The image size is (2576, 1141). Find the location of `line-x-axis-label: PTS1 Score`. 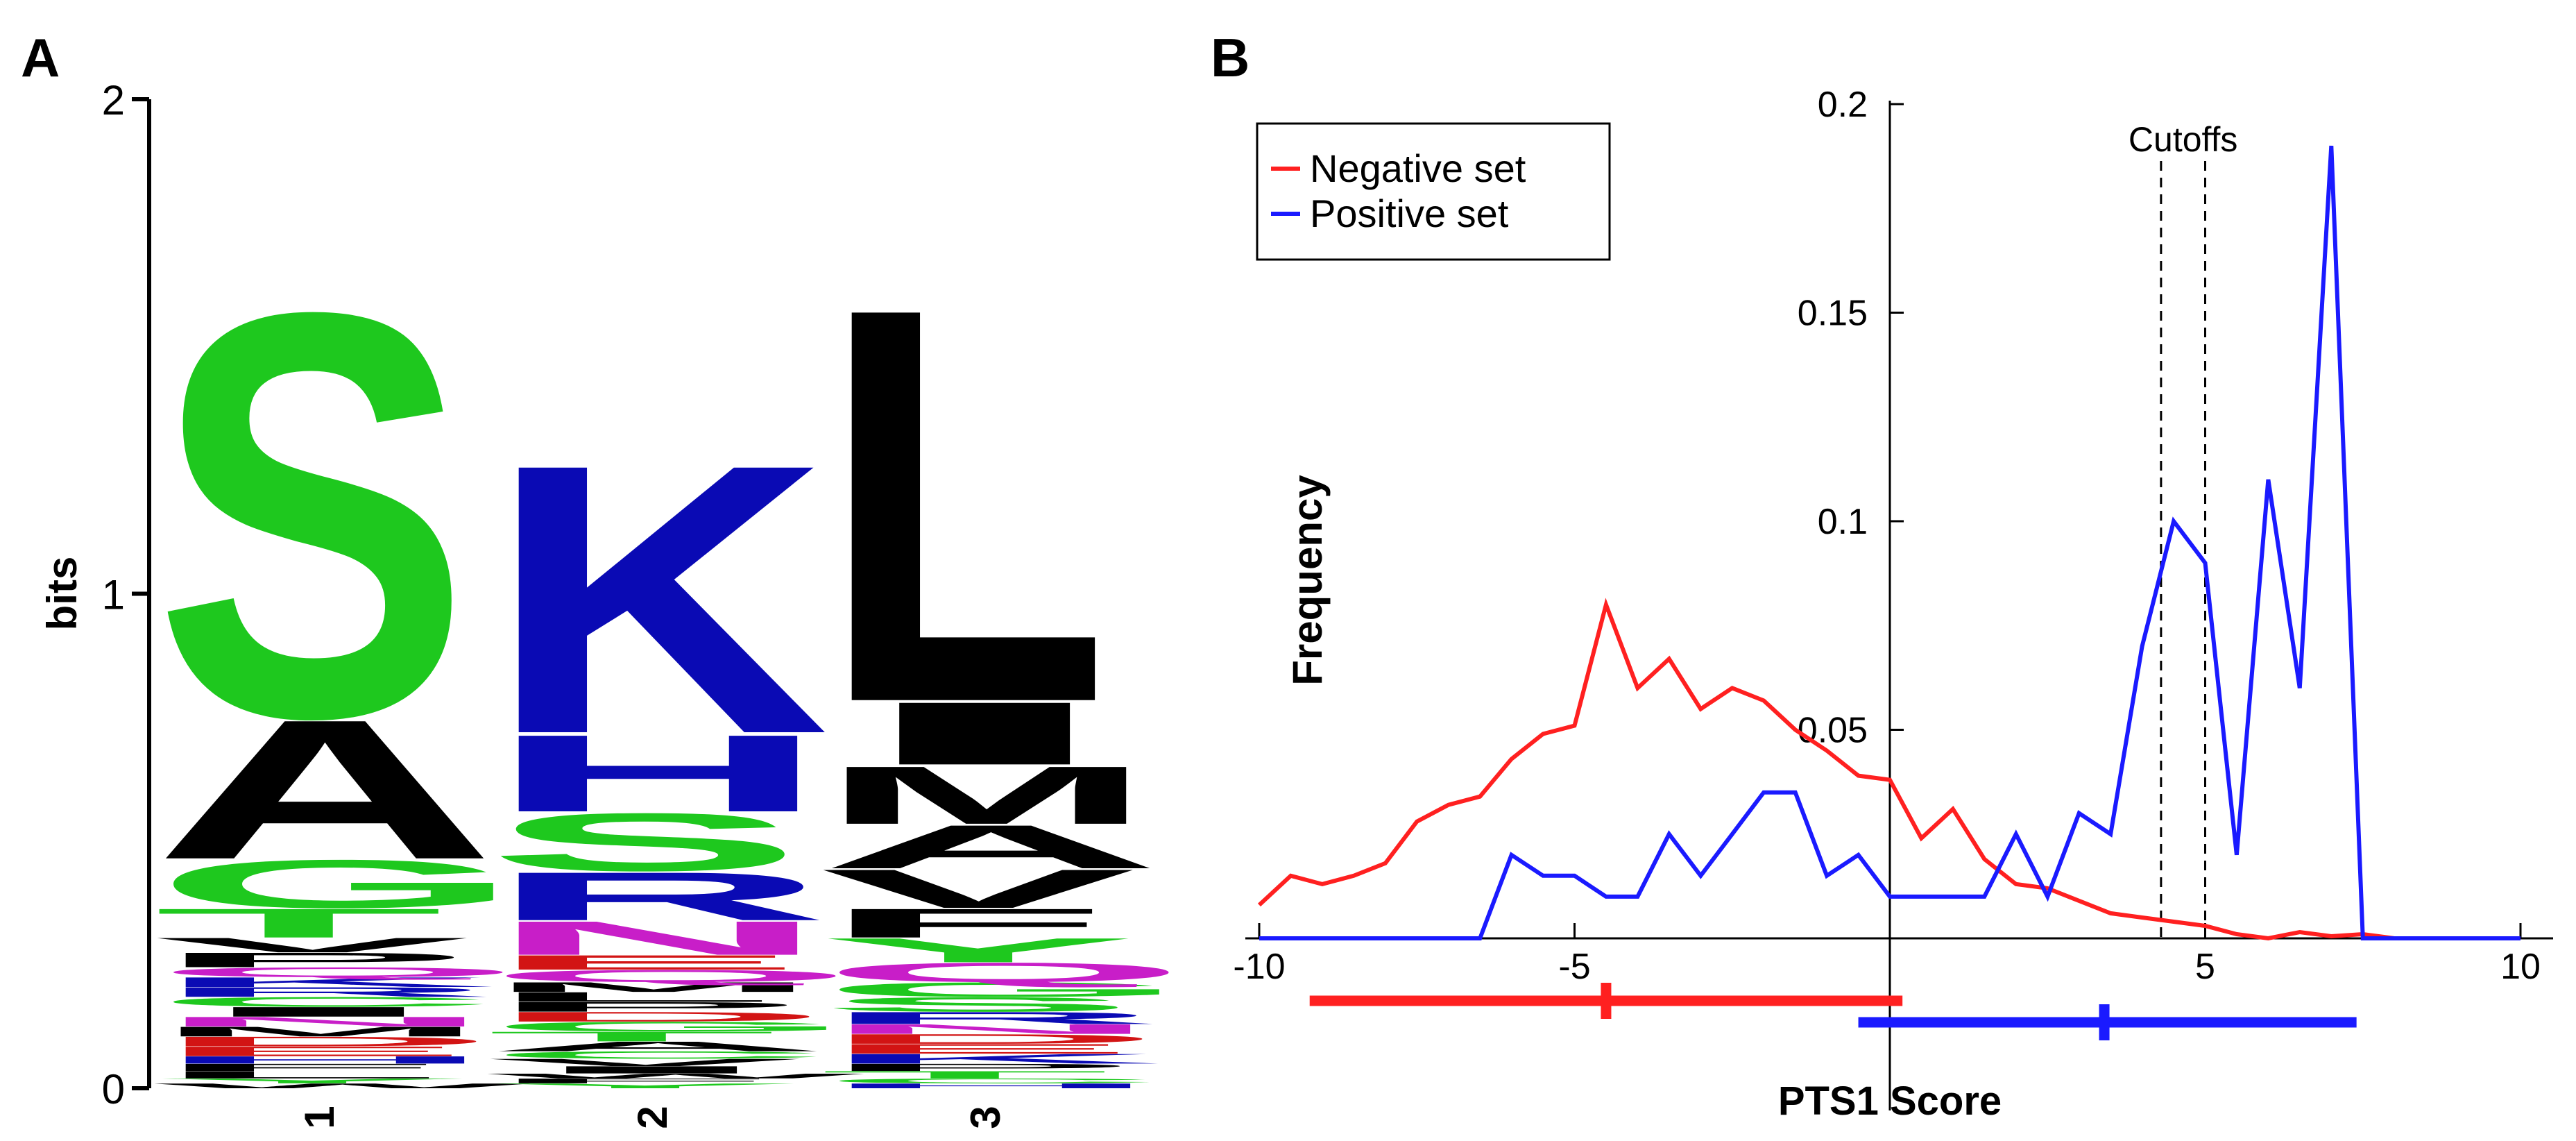

line-x-axis-label: PTS1 Score is located at coordinates (1890, 1101).